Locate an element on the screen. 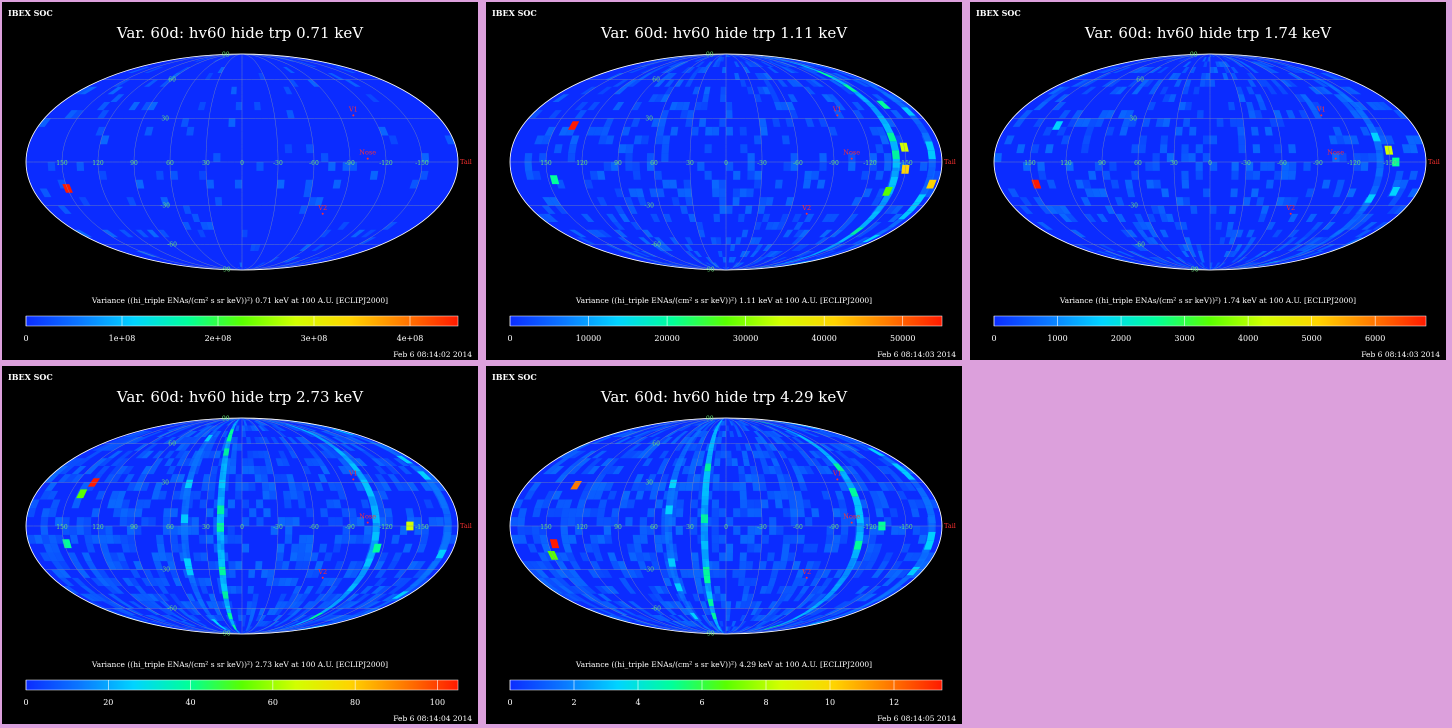  marker-label: Tail is located at coordinates (466, 526).